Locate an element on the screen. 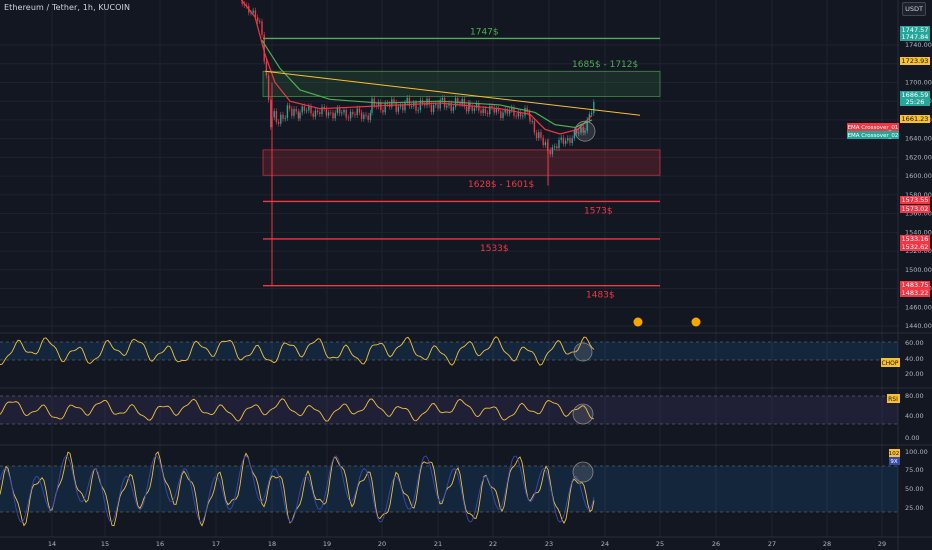 The image size is (932, 550). indicator-line is located at coordinates (297, 489).